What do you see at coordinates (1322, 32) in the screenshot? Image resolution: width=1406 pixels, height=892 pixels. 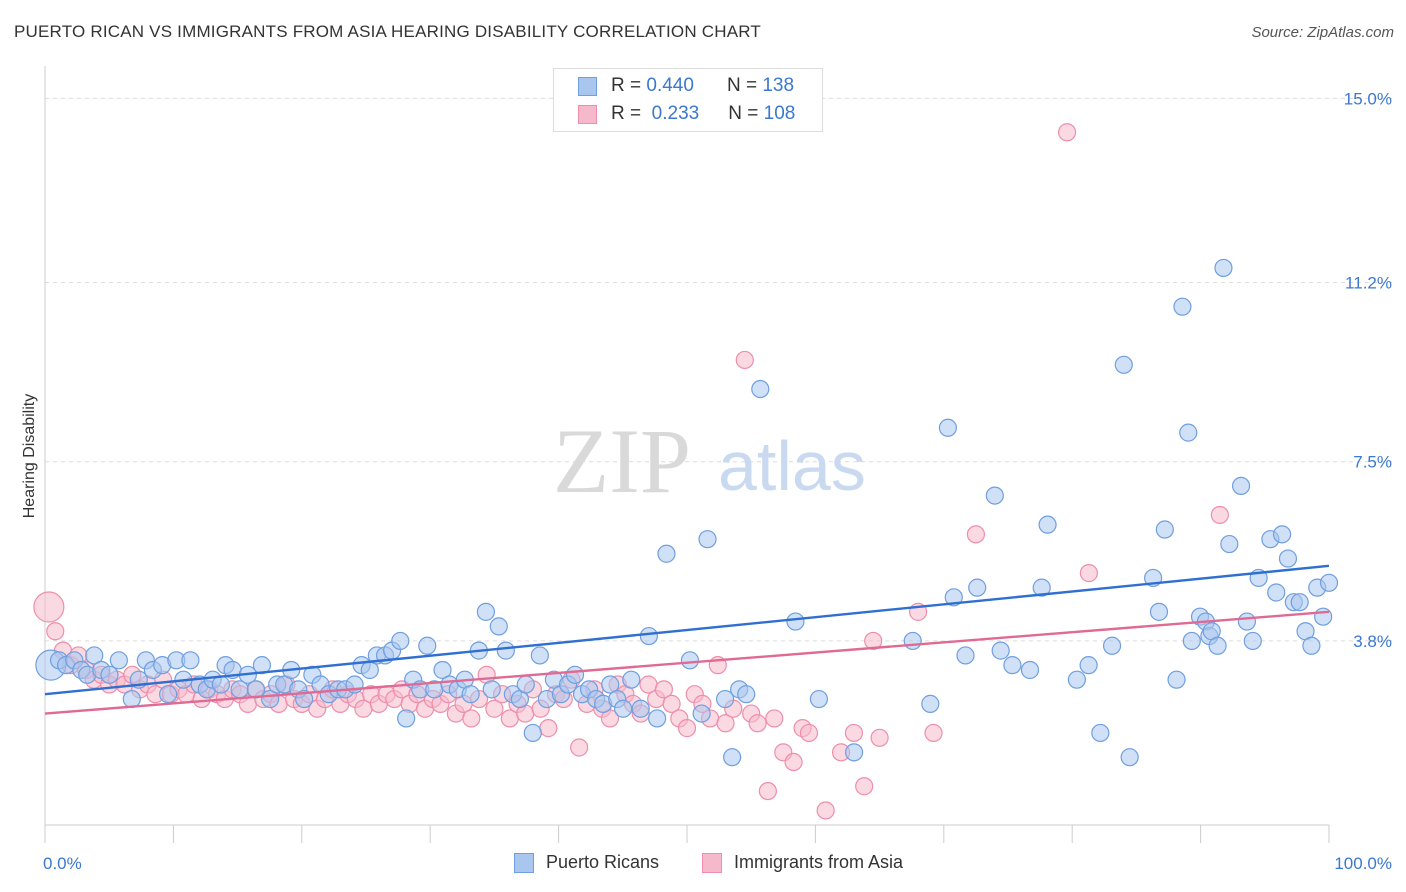 I see `source-label: Source: ZipAtlas.com` at bounding box center [1322, 32].